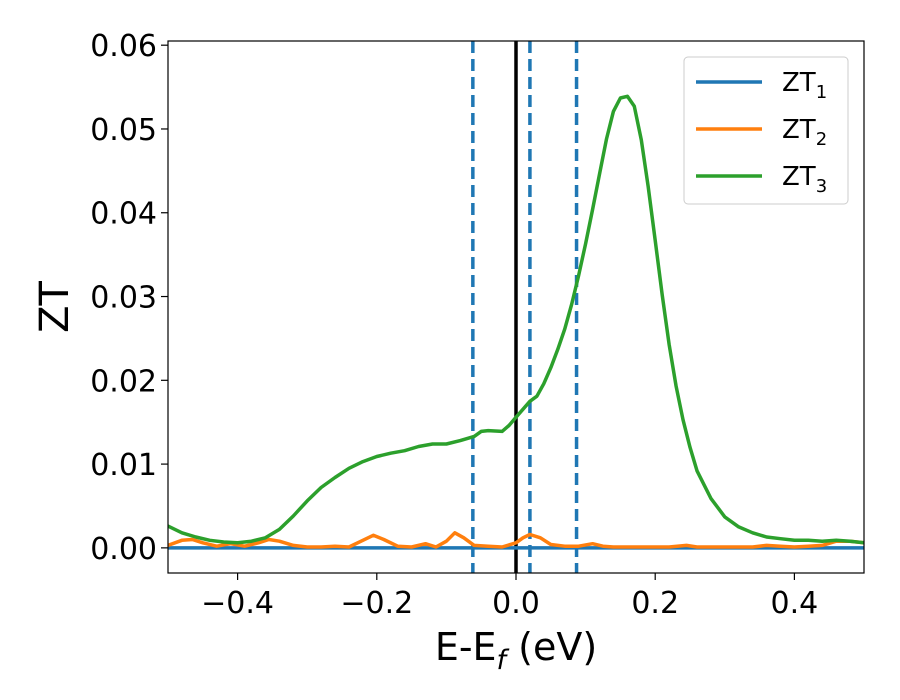 This screenshot has height=700, width=900. I want to click on legend: ZT1 ZT2 ZT3, so click(766, 130).